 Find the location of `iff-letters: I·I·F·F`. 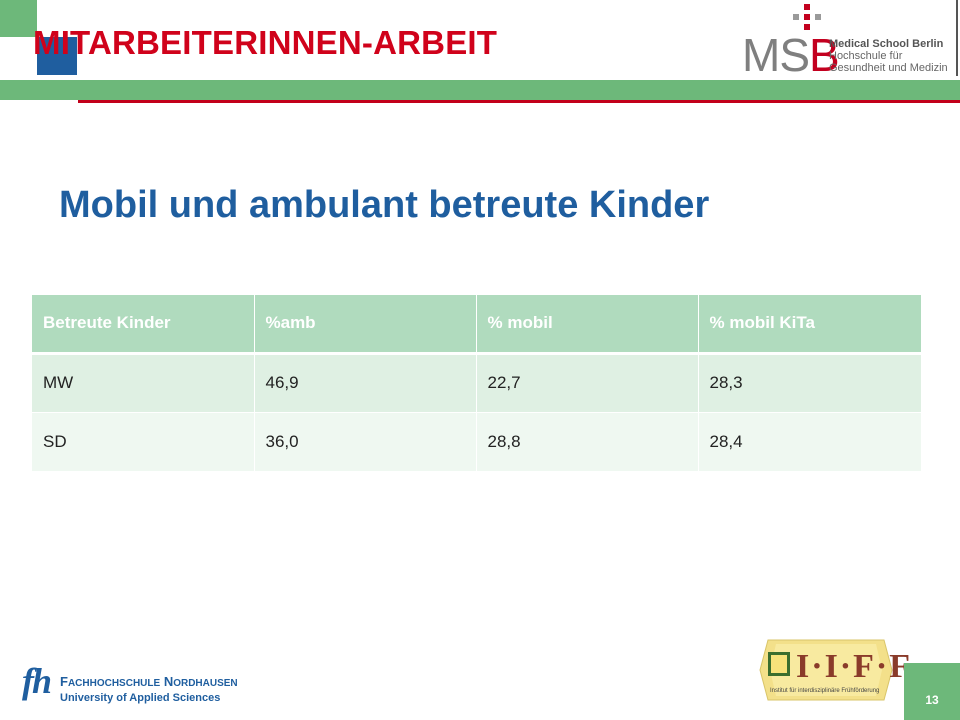

iff-letters: I·I·F·F is located at coordinates (854, 666).